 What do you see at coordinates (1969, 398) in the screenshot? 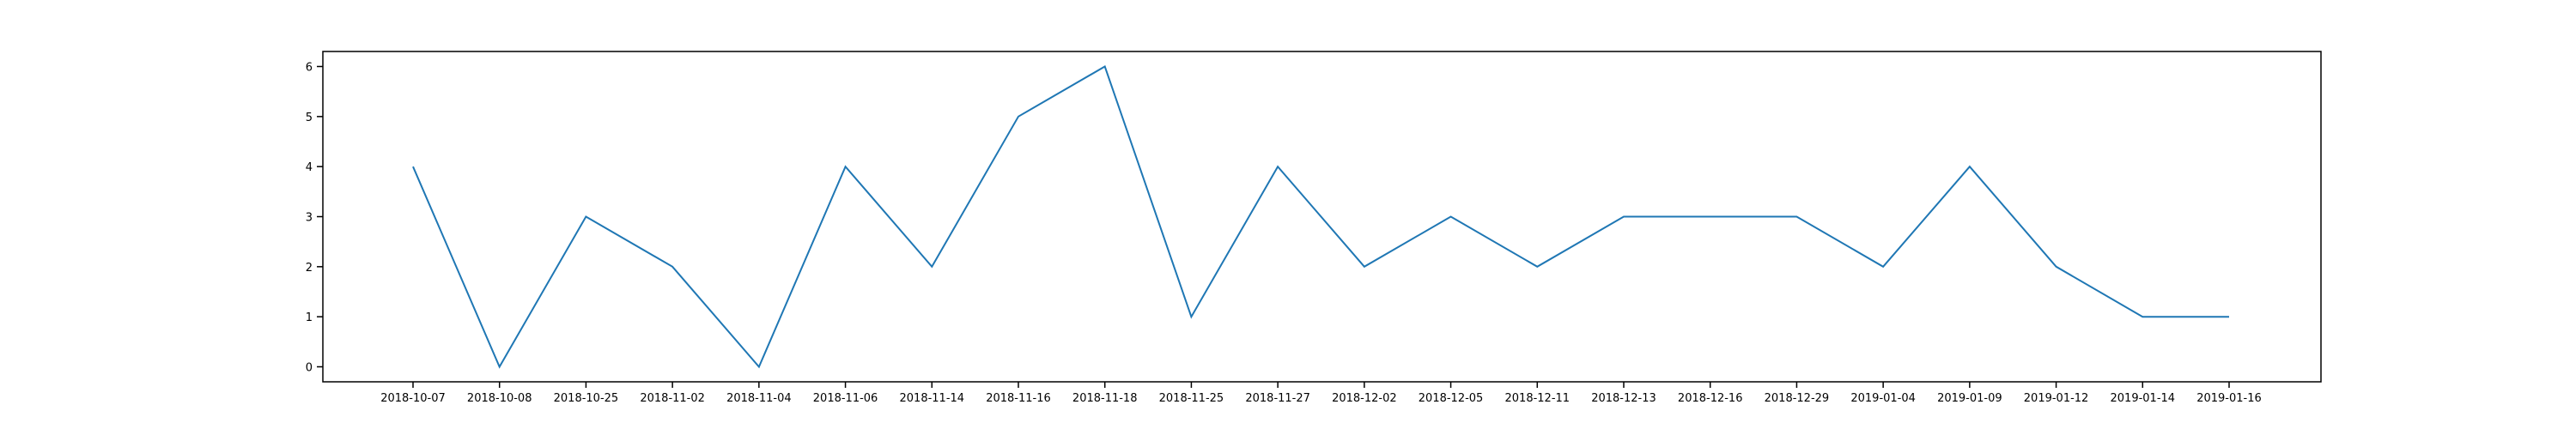
I see `x-tick-label: 2019-01-09` at bounding box center [1969, 398].